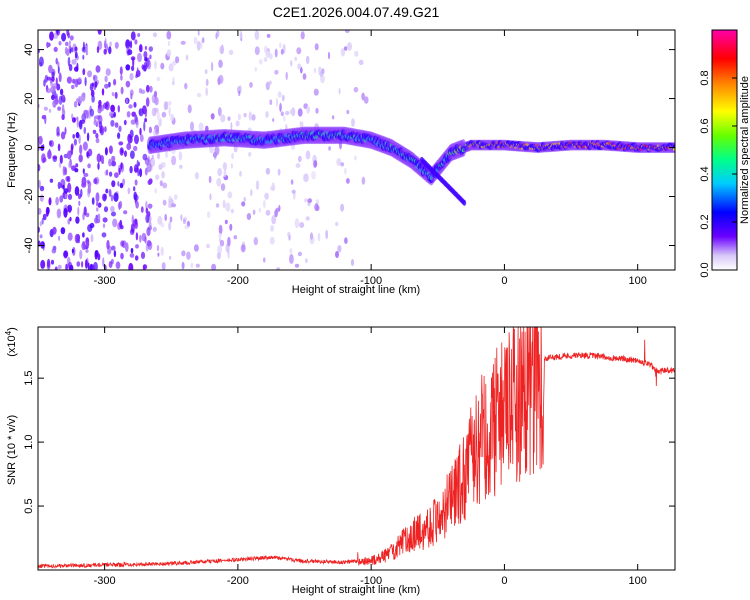 The width and height of the screenshot is (750, 600). What do you see at coordinates (724, 150) in the screenshot?
I see `colorbar-gradient` at bounding box center [724, 150].